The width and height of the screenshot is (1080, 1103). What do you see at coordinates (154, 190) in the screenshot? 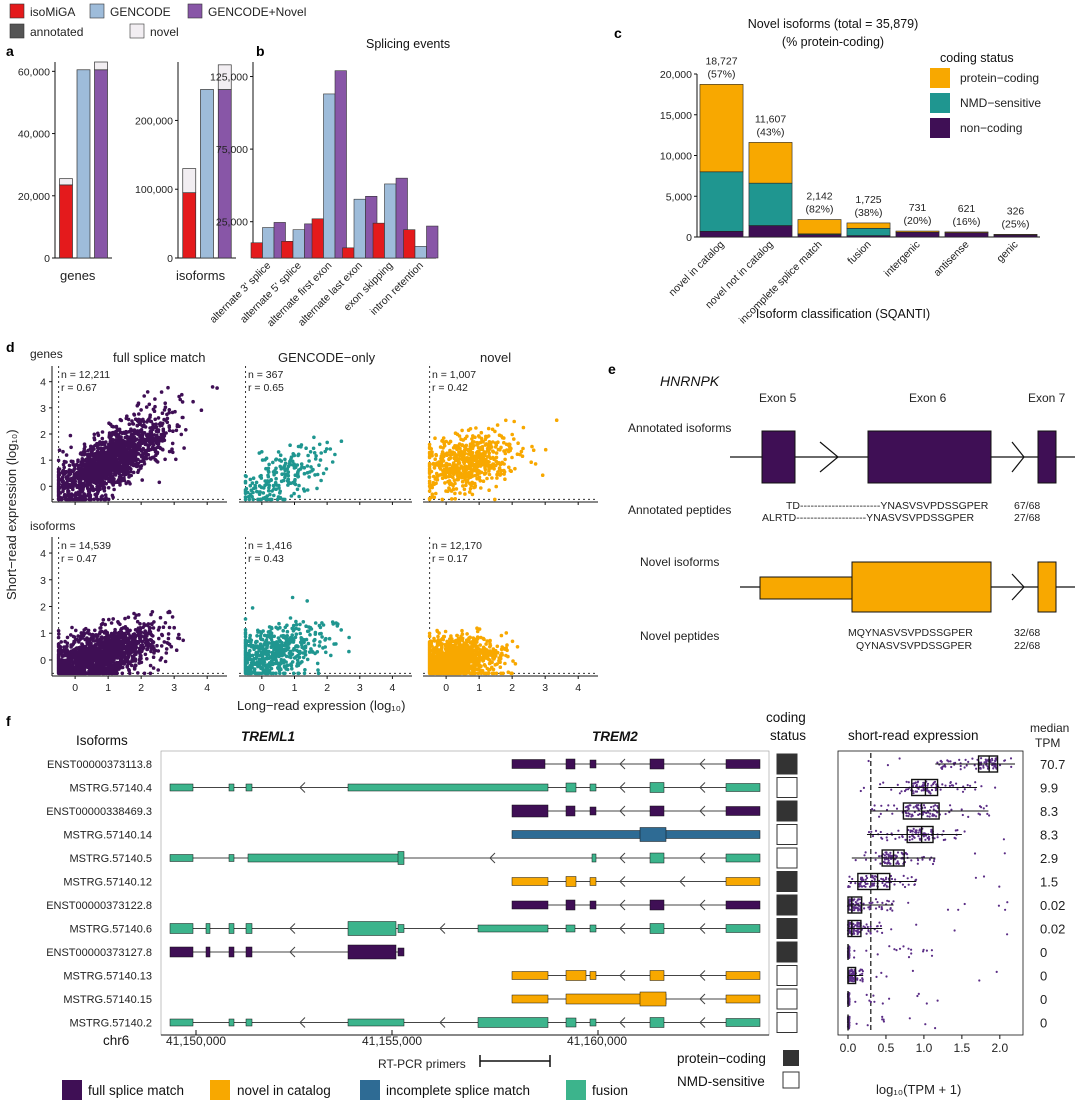
I see `y-tick-label: 100,000` at bounding box center [154, 190].